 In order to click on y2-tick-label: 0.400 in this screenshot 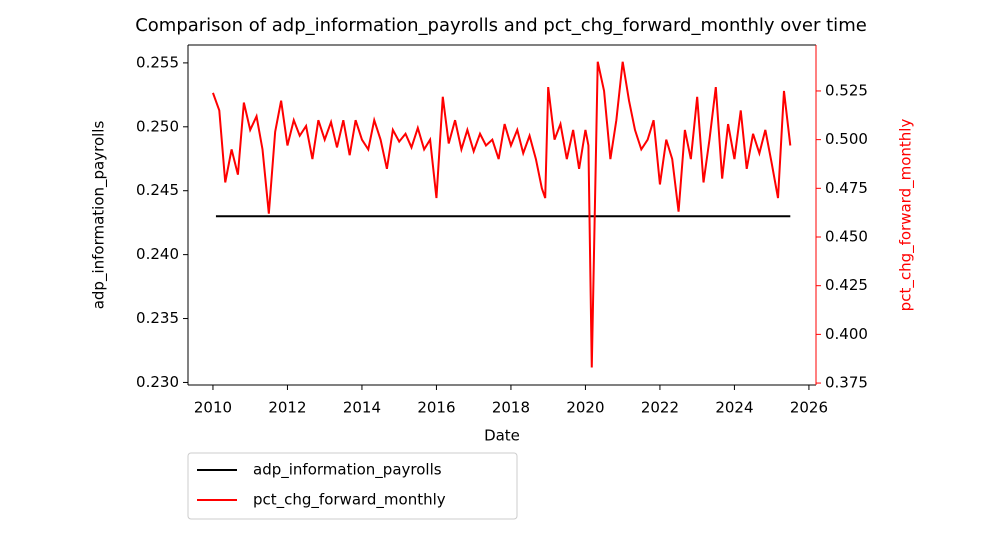, I will do `click(846, 334)`.